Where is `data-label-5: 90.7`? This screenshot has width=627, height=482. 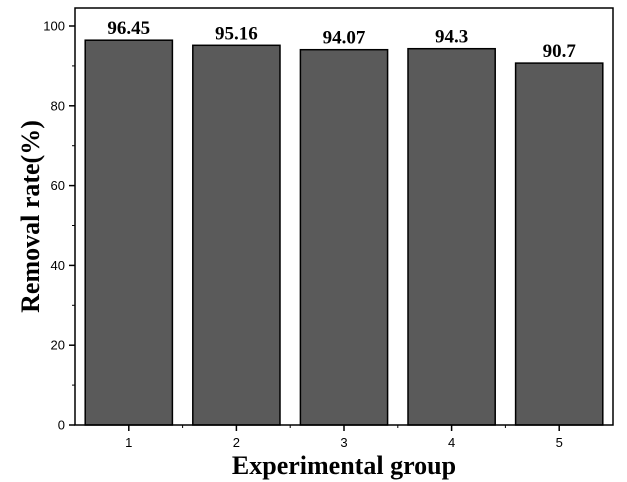 data-label-5: 90.7 is located at coordinates (560, 51).